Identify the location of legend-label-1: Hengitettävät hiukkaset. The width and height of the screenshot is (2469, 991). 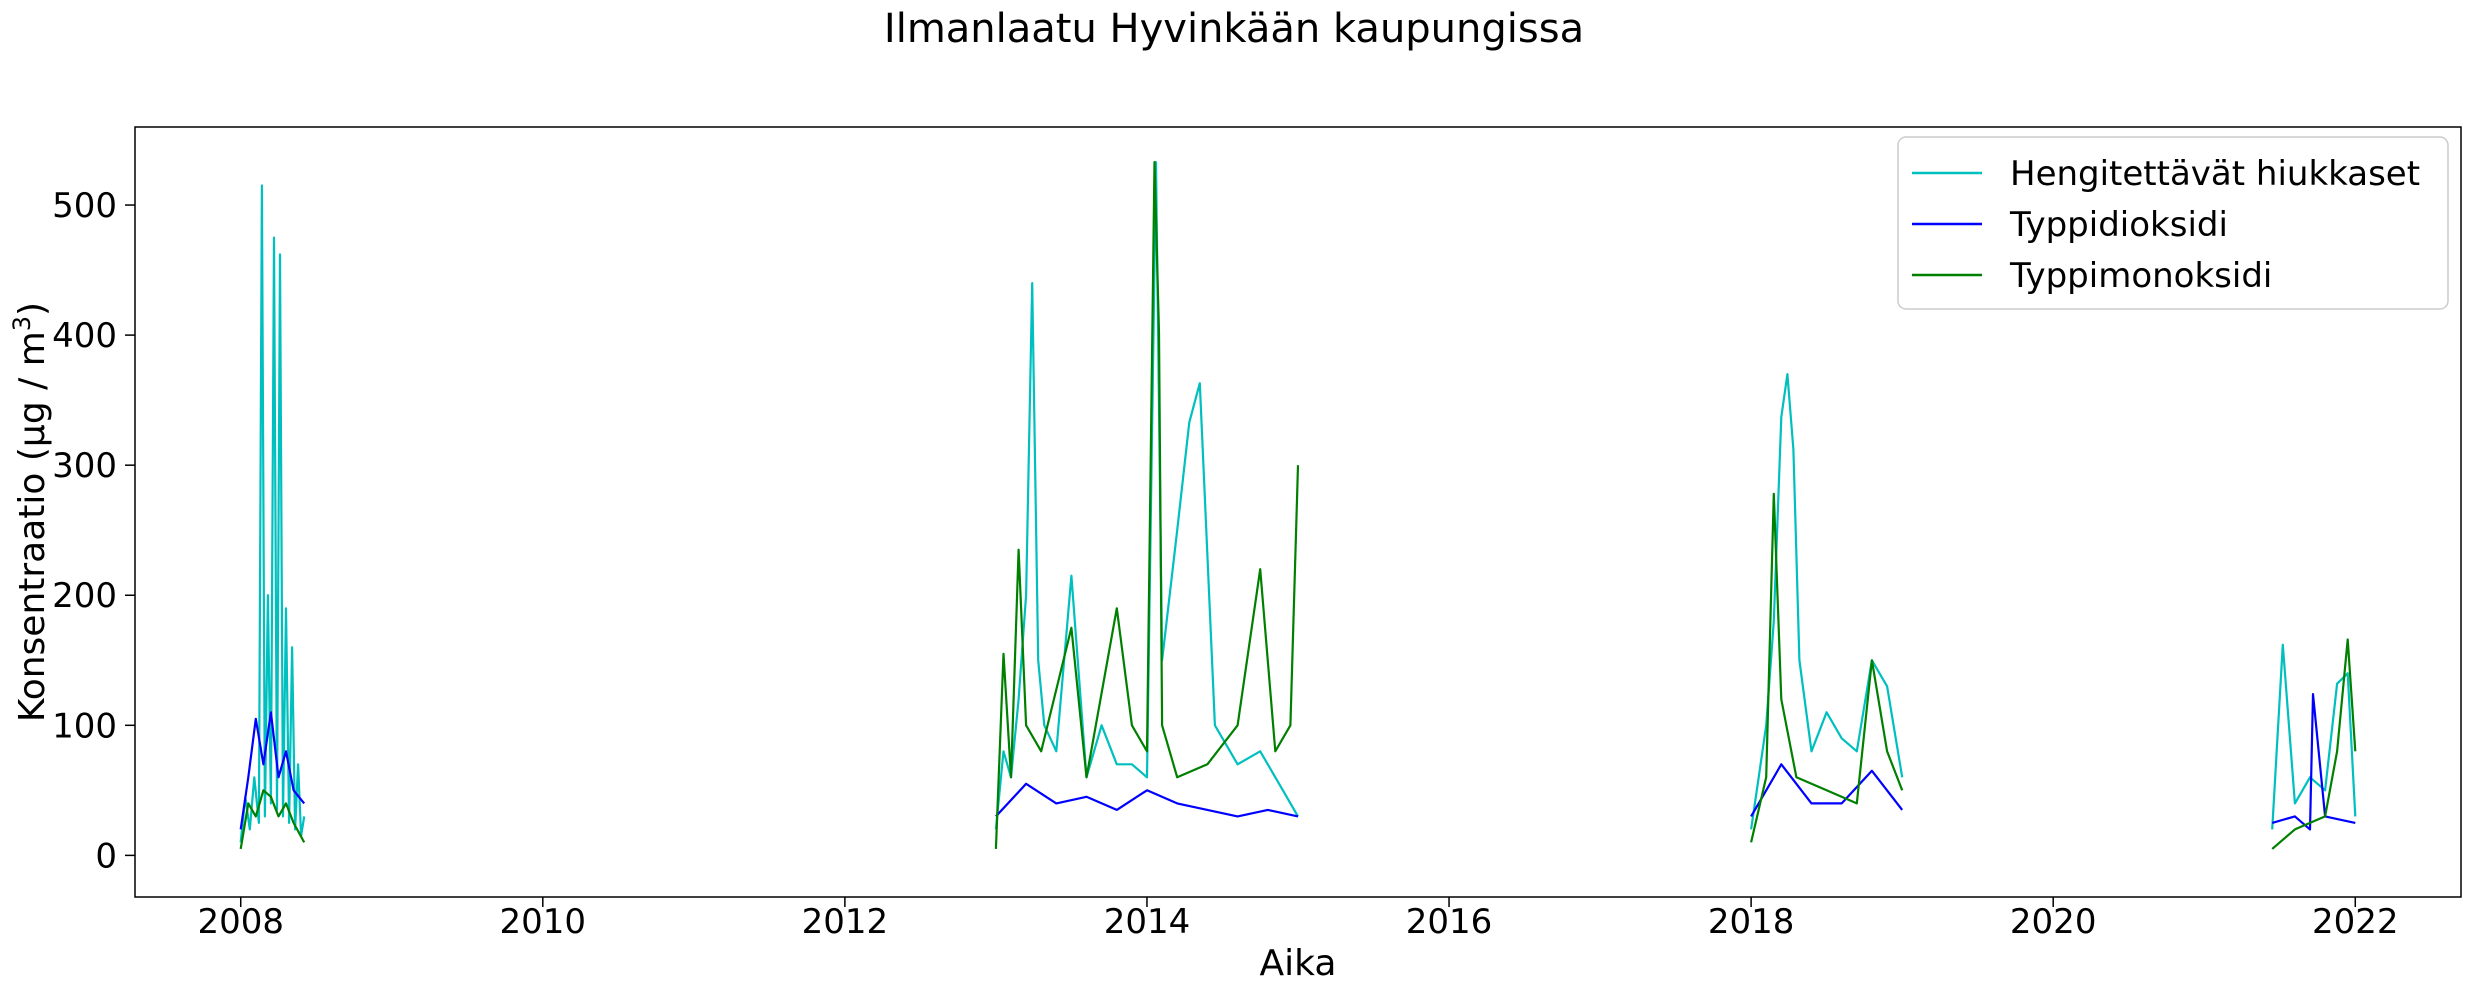
(2215, 174).